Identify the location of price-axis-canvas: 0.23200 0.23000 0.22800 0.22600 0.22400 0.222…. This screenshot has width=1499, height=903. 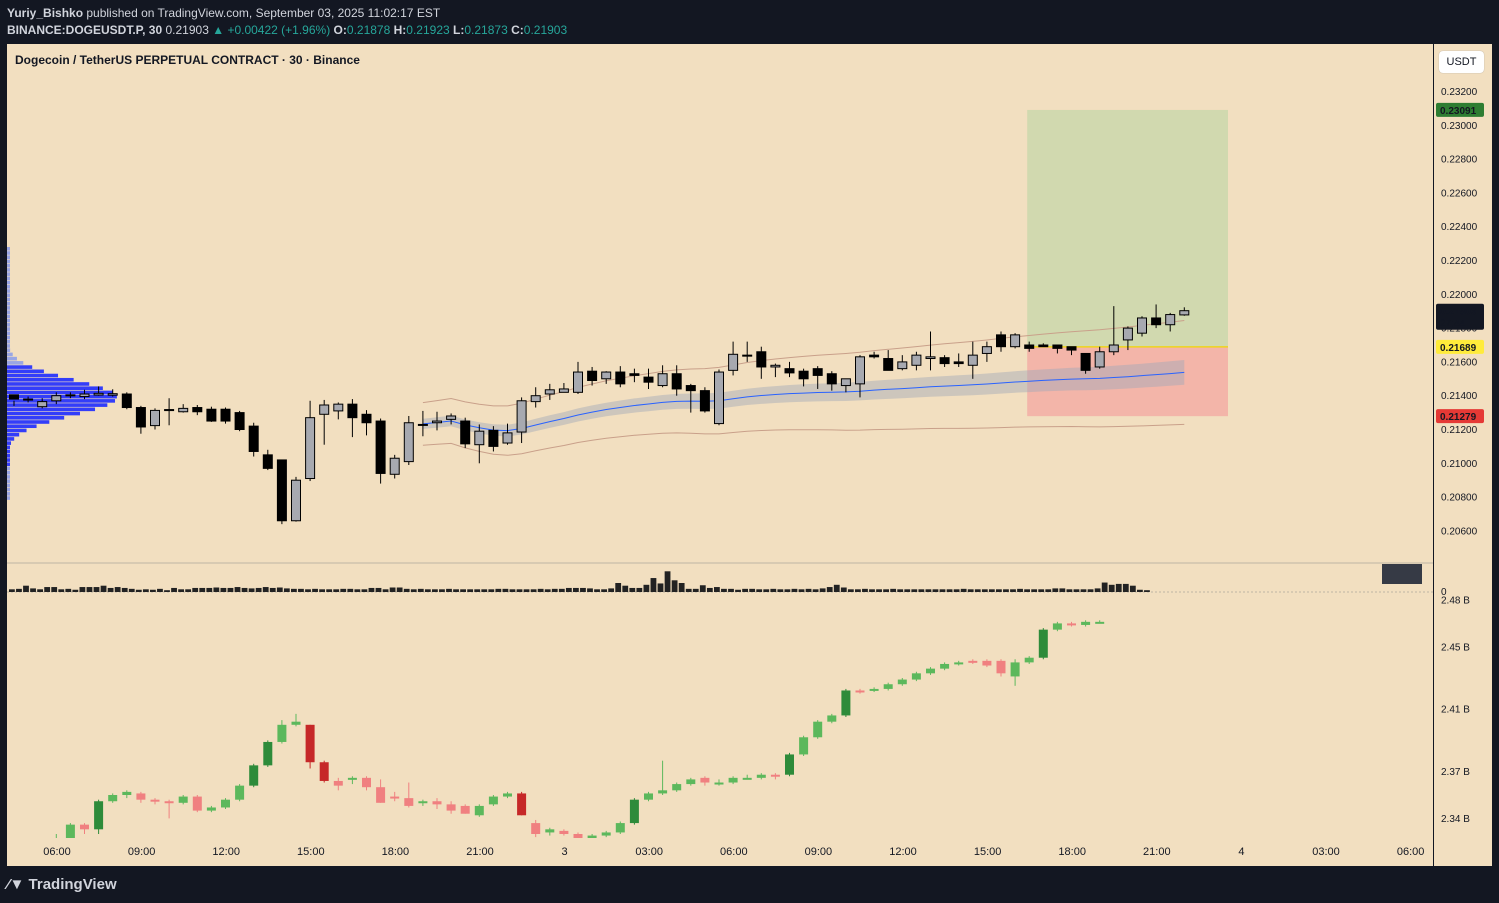
(1463, 441).